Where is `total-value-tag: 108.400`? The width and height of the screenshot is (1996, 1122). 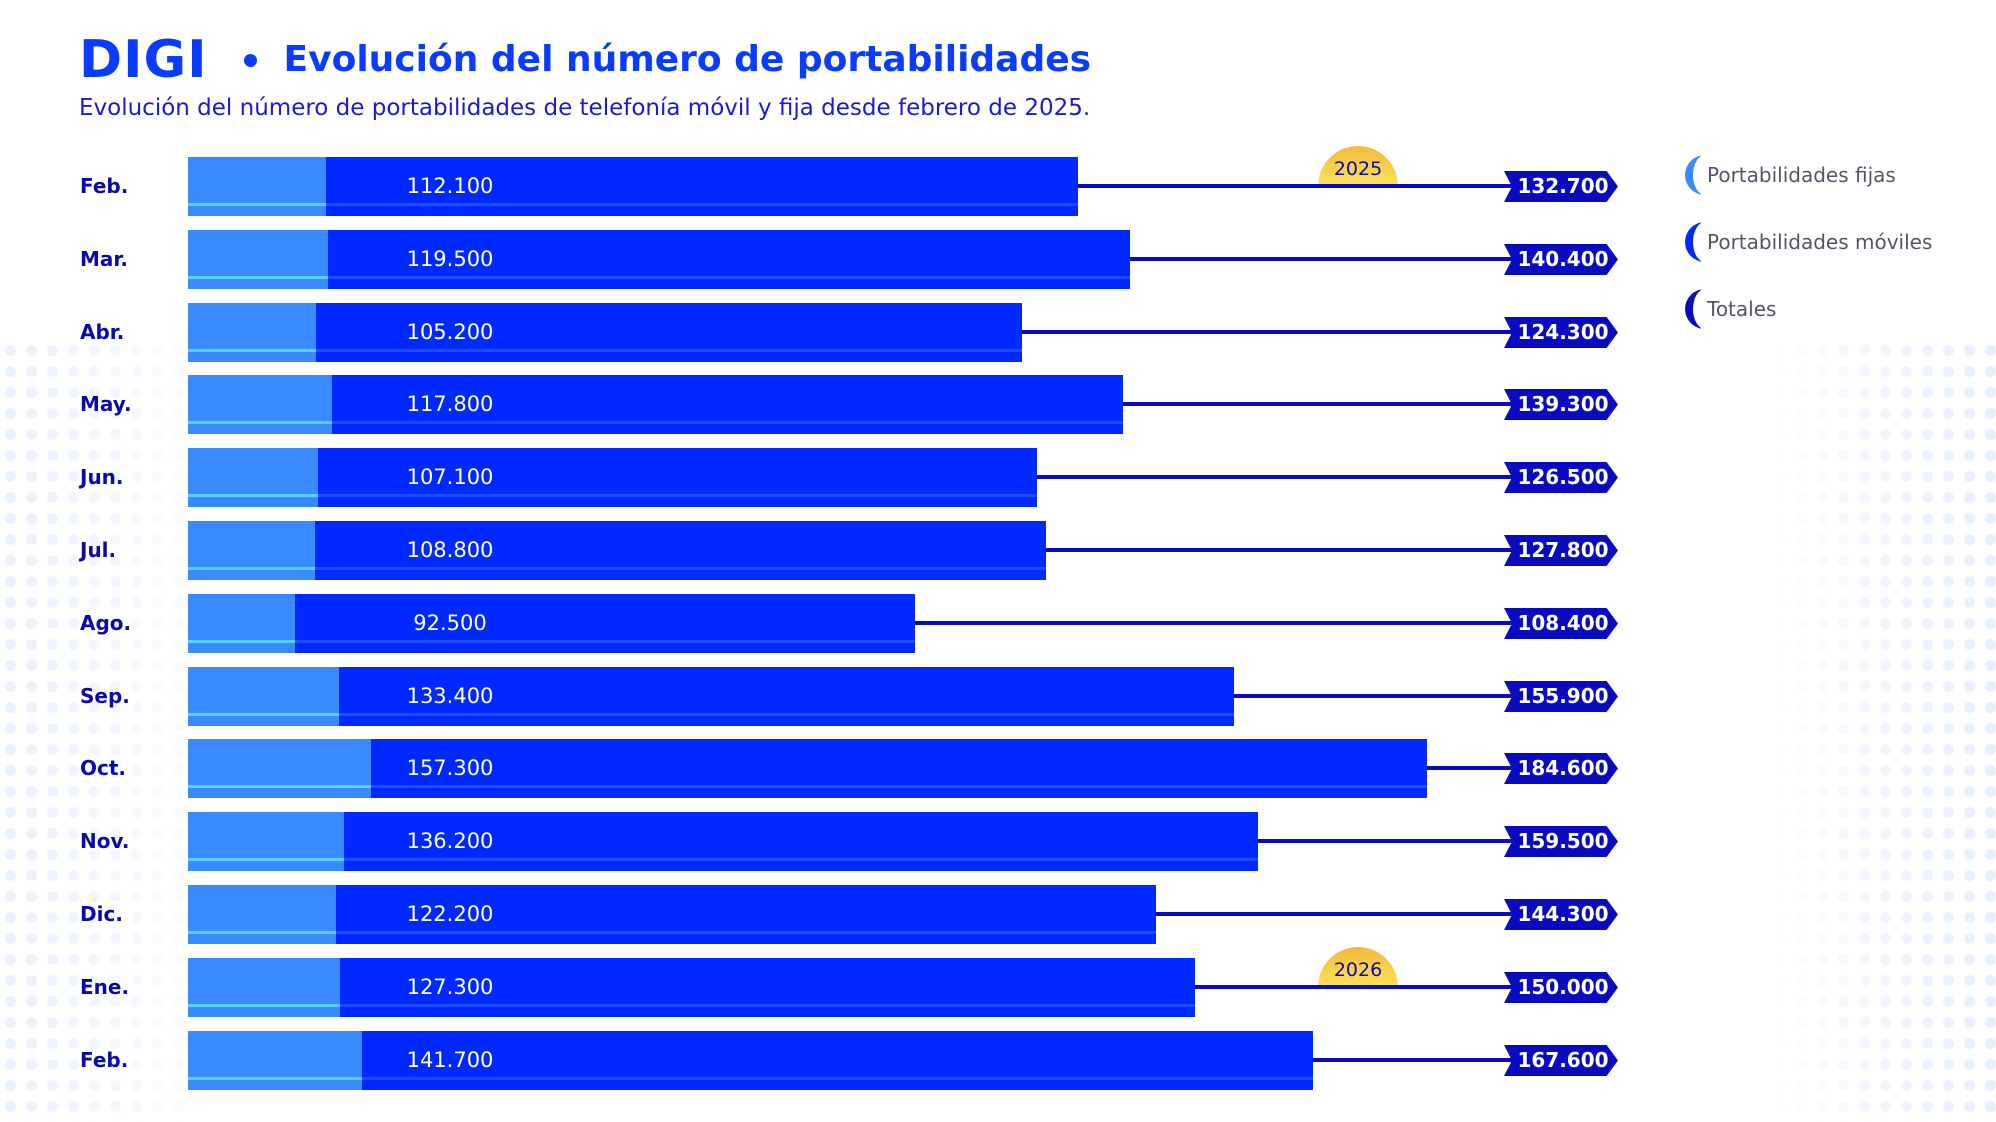
total-value-tag: 108.400 is located at coordinates (1561, 623).